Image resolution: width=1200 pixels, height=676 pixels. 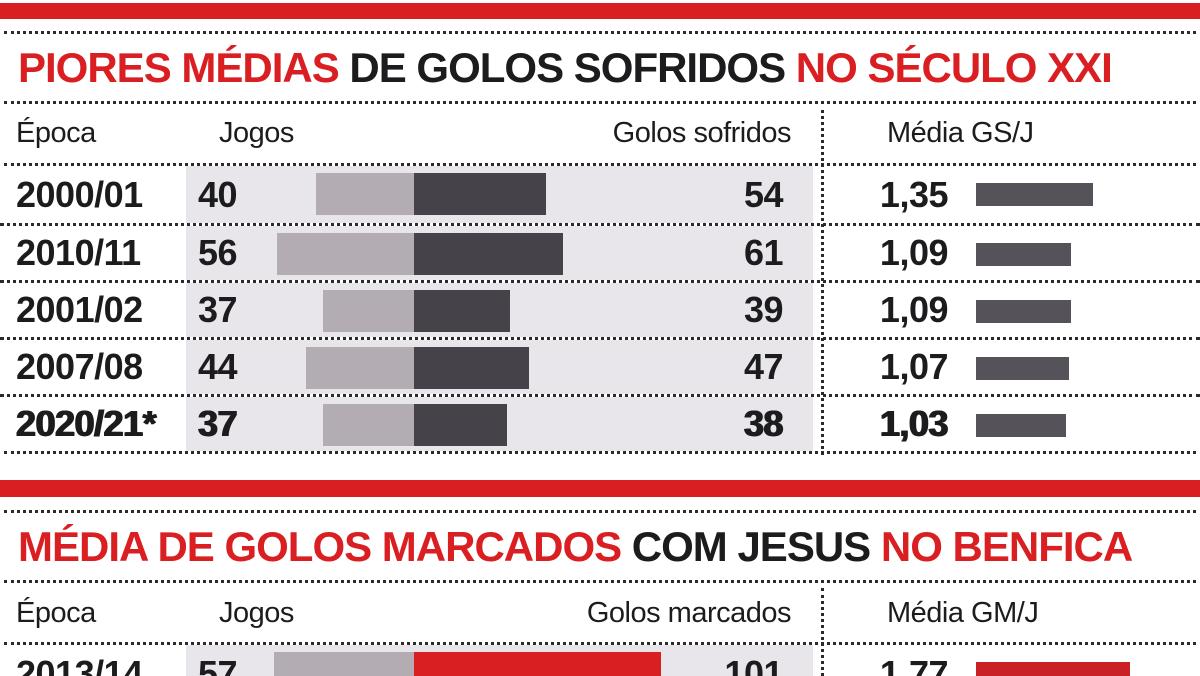 What do you see at coordinates (600, 488) in the screenshot?
I see `red-rule-middle` at bounding box center [600, 488].